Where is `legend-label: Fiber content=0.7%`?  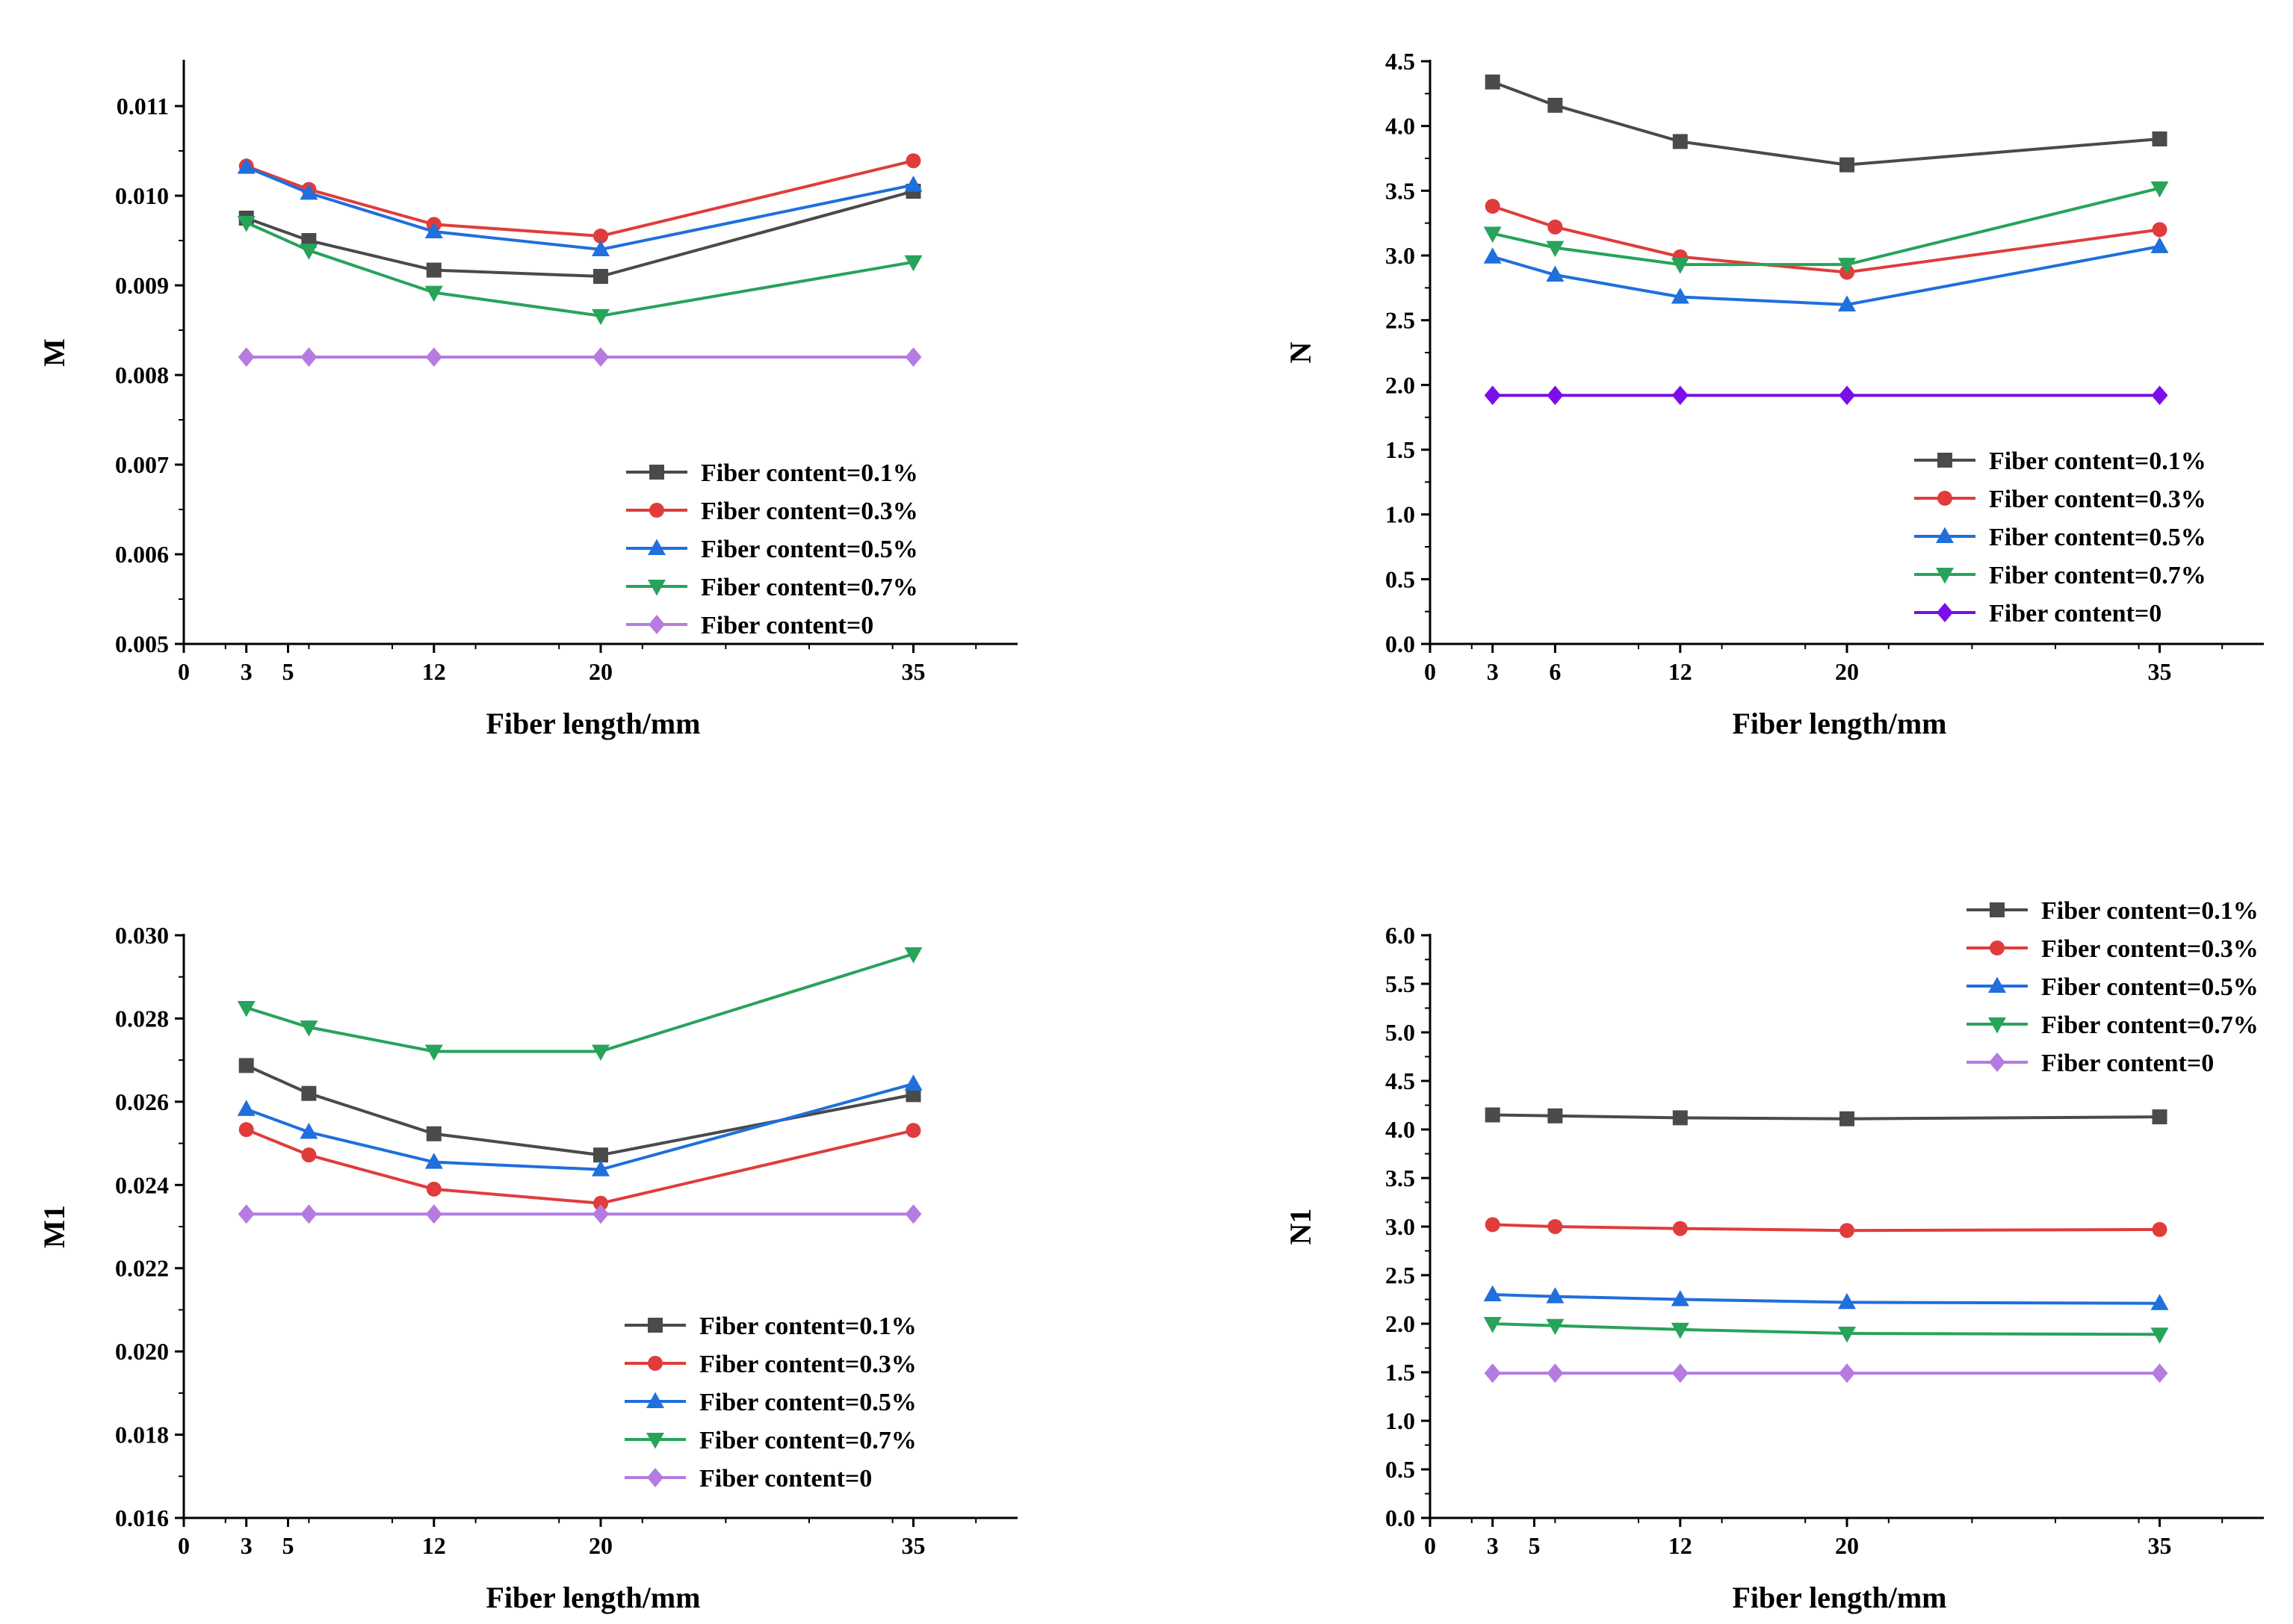
legend-label: Fiber content=0.7% is located at coordinates (808, 1440).